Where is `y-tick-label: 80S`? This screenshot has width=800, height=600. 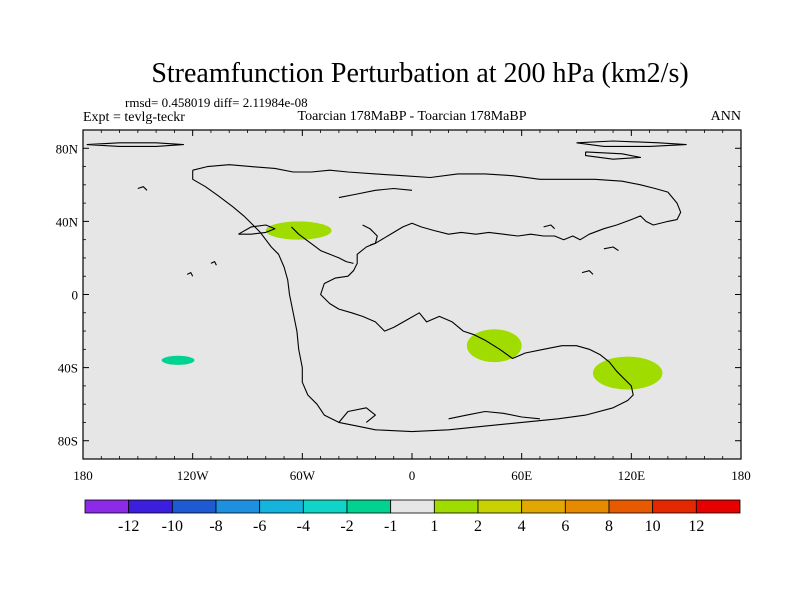 y-tick-label: 80S is located at coordinates (68, 441).